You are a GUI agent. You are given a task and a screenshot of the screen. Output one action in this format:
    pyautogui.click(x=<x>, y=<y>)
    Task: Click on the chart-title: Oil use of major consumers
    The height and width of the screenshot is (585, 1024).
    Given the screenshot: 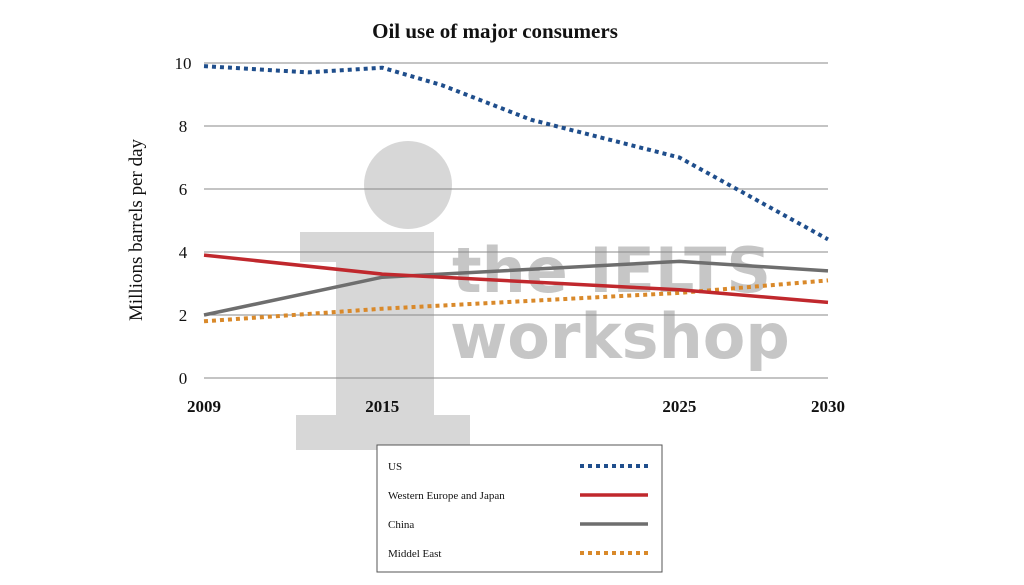 What is the action you would take?
    pyautogui.click(x=495, y=31)
    